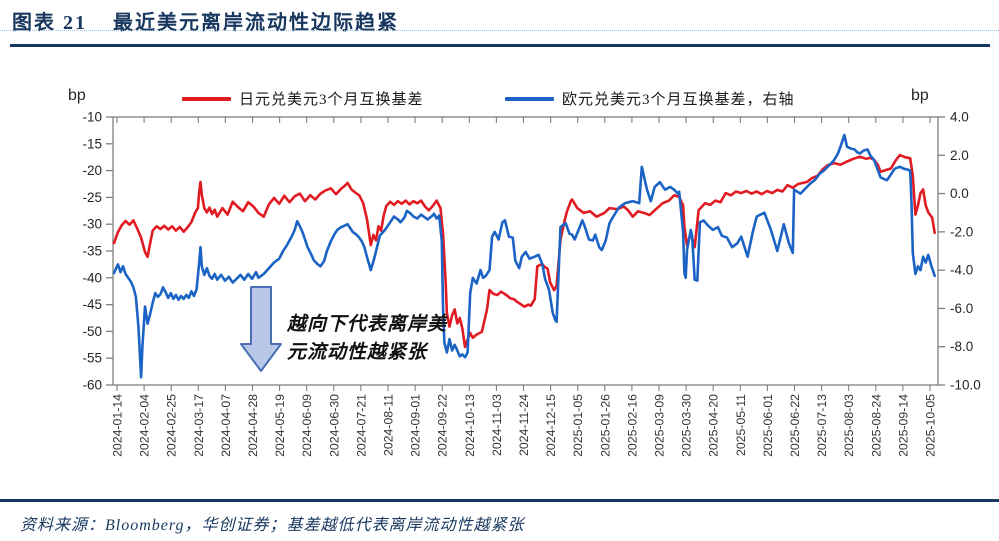 The width and height of the screenshot is (999, 541). Describe the element at coordinates (367, 324) in the screenshot. I see `annotation-line1: 越向下代表离岸美` at that location.